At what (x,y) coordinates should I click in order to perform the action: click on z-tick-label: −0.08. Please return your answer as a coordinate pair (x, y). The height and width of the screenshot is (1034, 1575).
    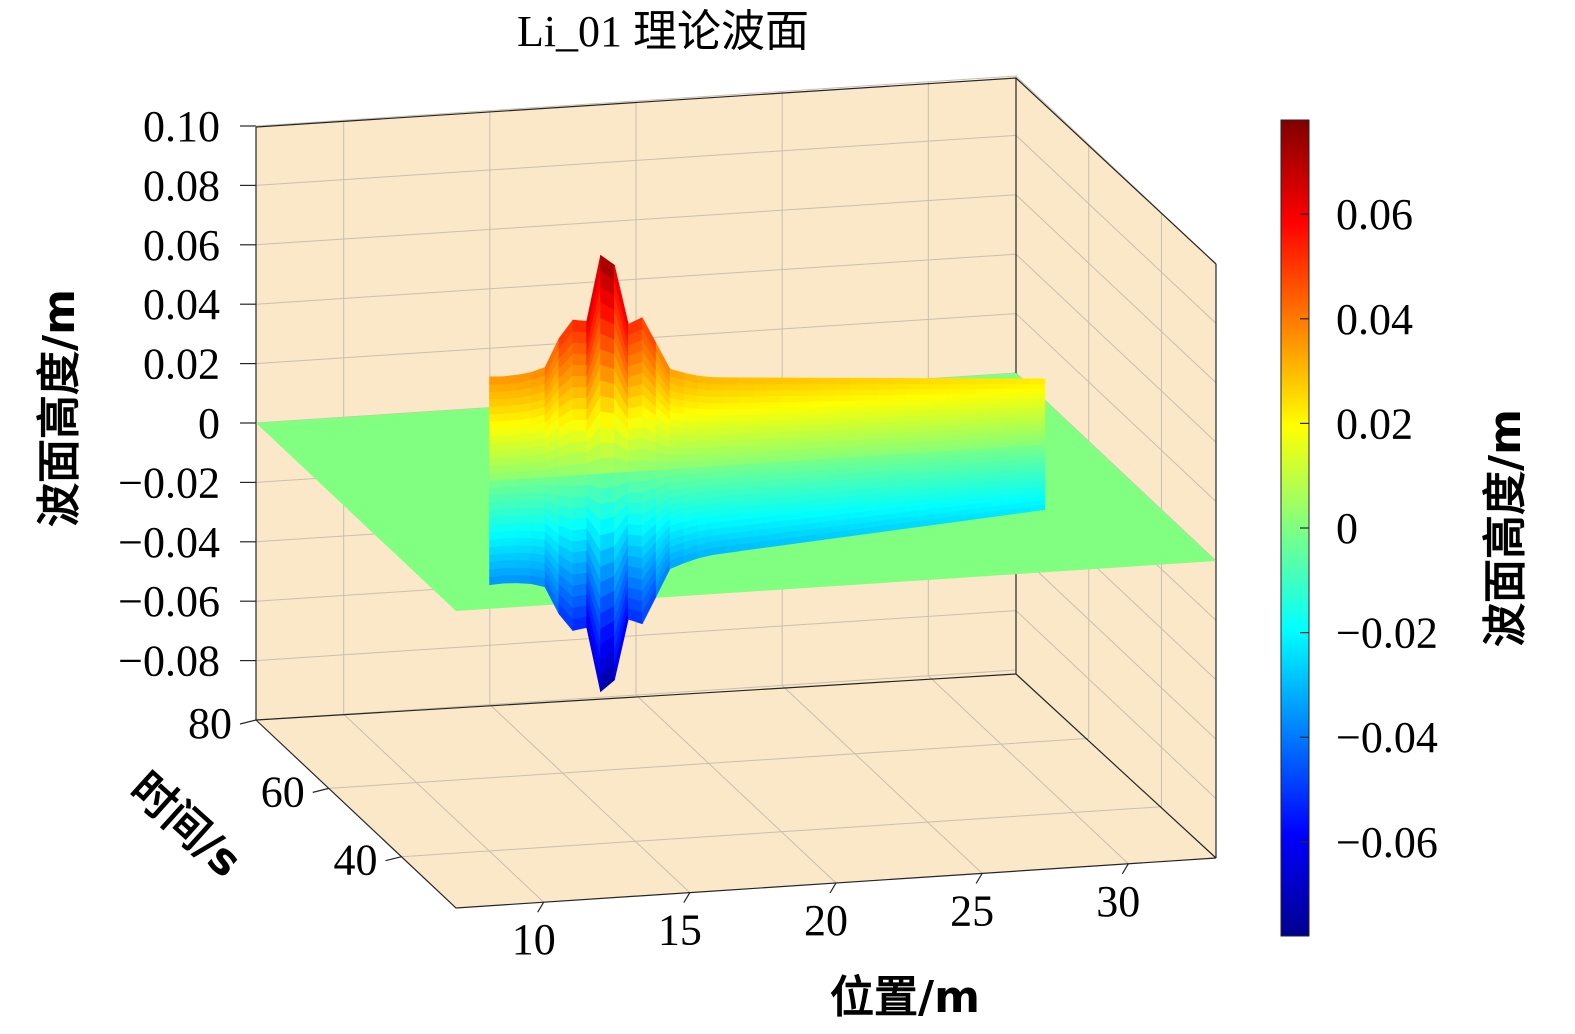
    Looking at the image, I should click on (169, 661).